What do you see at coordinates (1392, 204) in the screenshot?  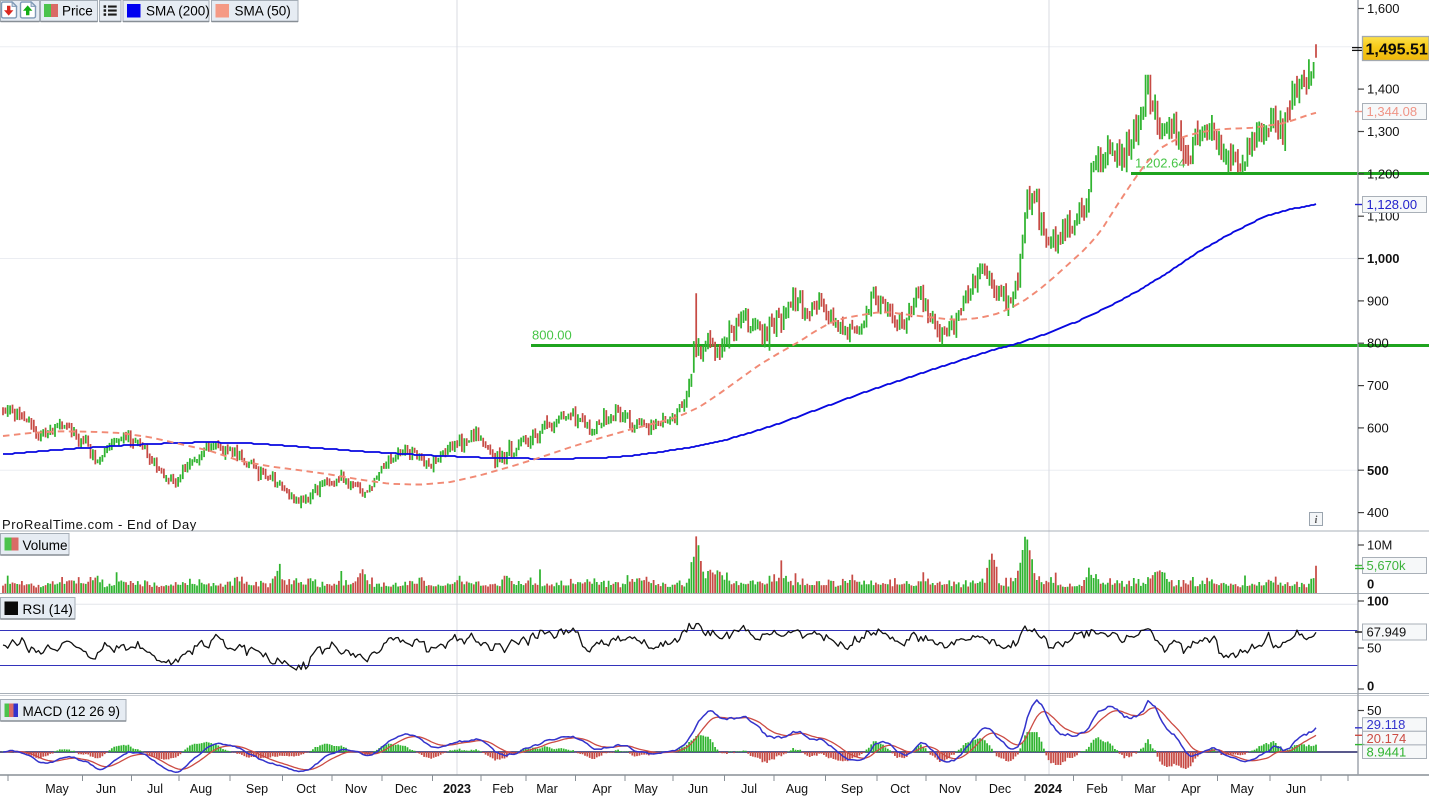 I see `svg-text: 1,128.00` at bounding box center [1392, 204].